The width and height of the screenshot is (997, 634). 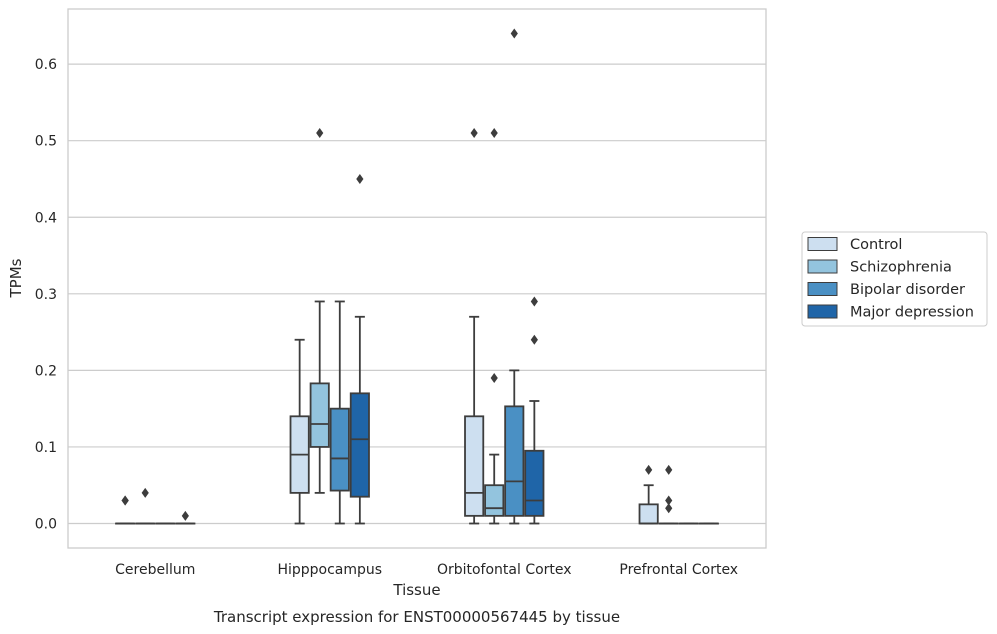 What do you see at coordinates (901, 268) in the screenshot?
I see `legend-label: Schizophrenia` at bounding box center [901, 268].